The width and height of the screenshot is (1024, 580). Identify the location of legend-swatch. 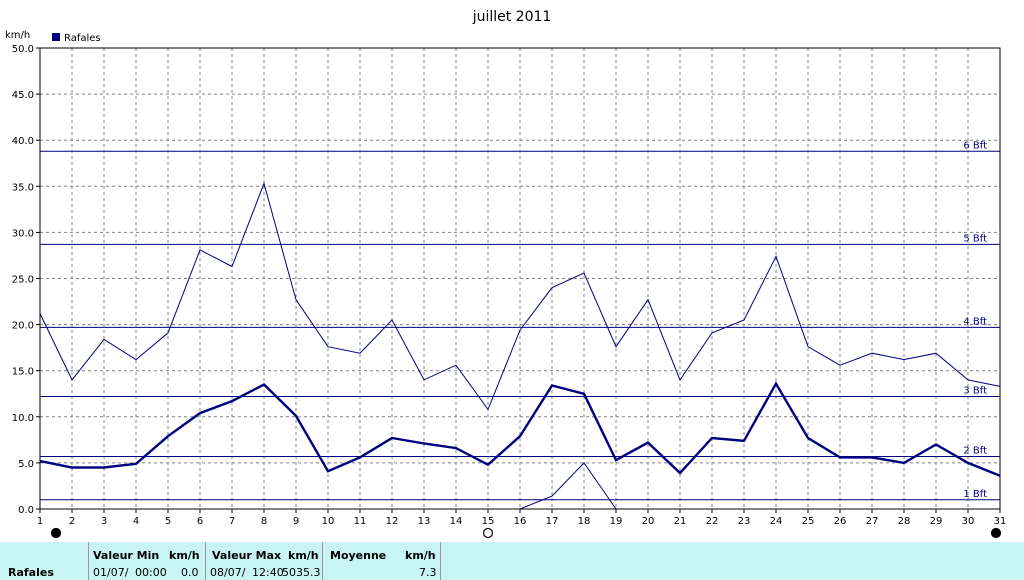
(56, 37).